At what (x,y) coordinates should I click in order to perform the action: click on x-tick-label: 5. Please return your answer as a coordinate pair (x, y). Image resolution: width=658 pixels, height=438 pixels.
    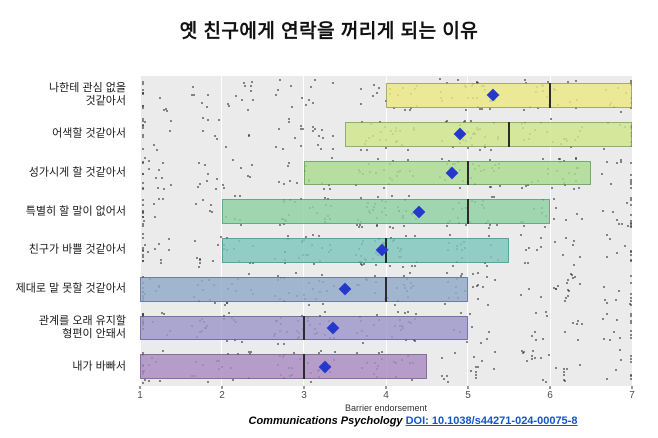
    Looking at the image, I should click on (468, 395).